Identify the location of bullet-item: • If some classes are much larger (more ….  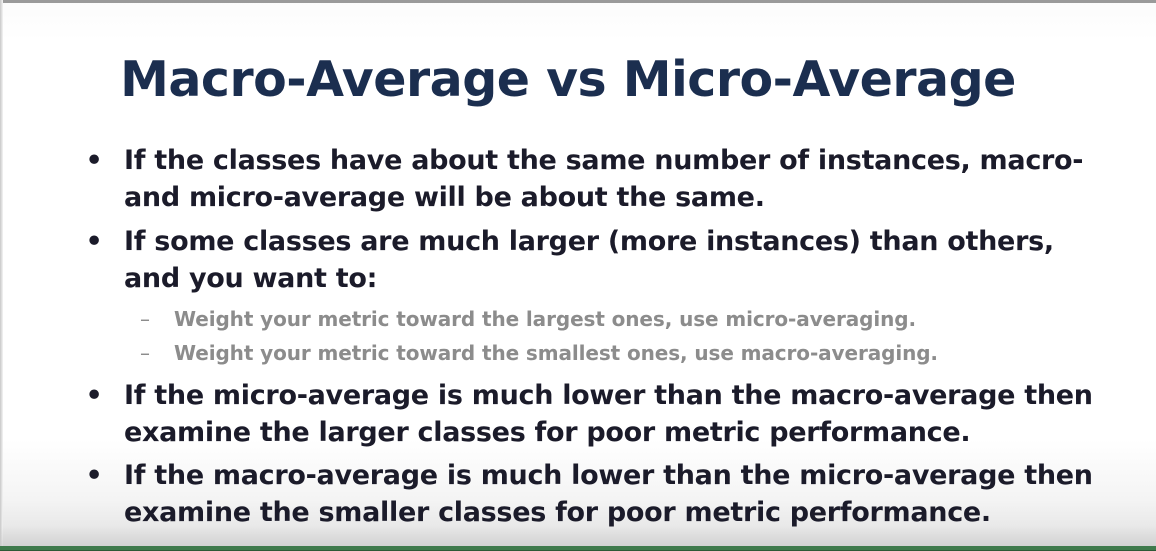
(570, 260).